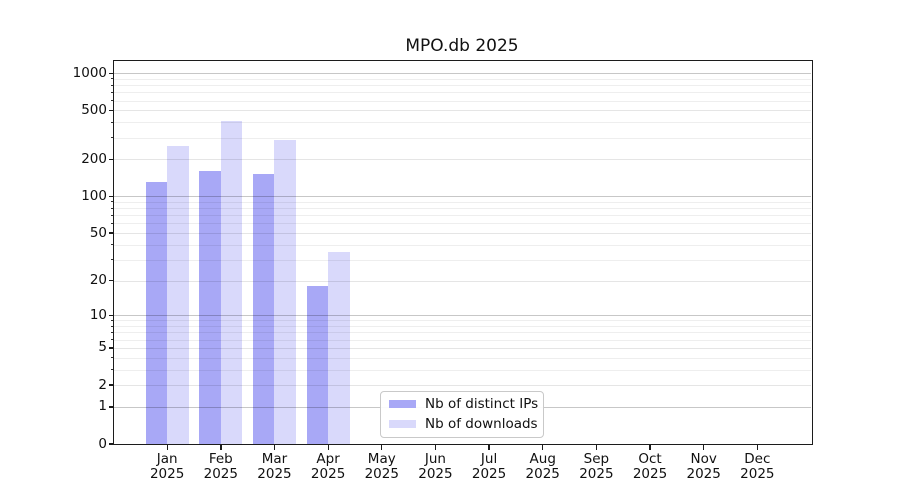 The height and width of the screenshot is (500, 900). What do you see at coordinates (98, 280) in the screenshot?
I see `y-tick-label: 20` at bounding box center [98, 280].